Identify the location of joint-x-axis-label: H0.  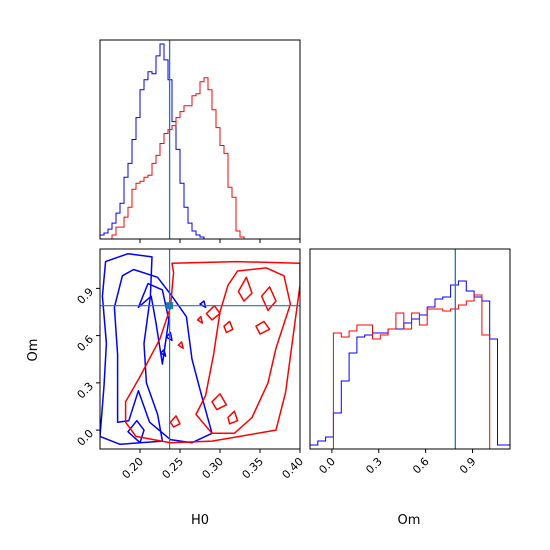
(200, 520).